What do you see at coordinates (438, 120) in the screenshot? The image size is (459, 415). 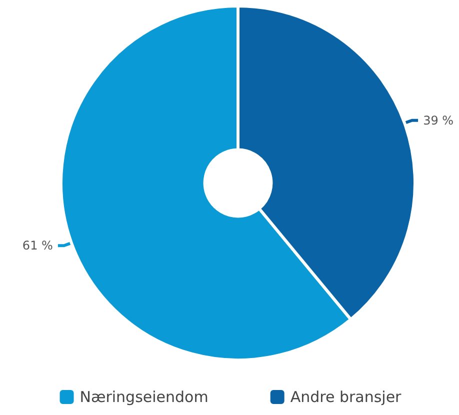 I see `data-label: 39 %` at bounding box center [438, 120].